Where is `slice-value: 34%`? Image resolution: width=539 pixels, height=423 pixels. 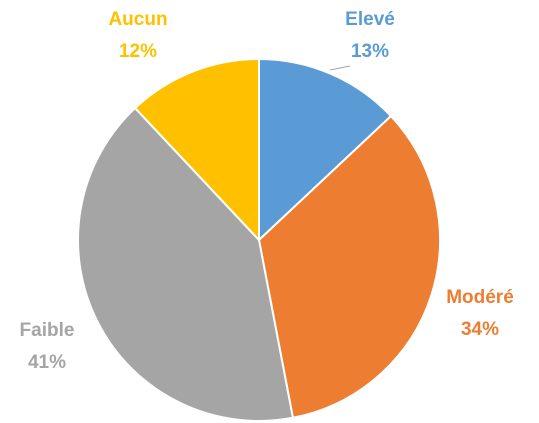 slice-value: 34% is located at coordinates (480, 329).